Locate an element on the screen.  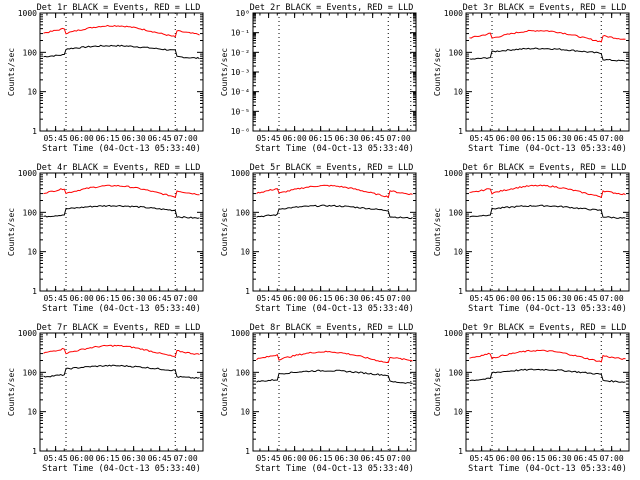
plot-title: Det 5r BLACK = Events, RED = LLD is located at coordinates (332, 168).